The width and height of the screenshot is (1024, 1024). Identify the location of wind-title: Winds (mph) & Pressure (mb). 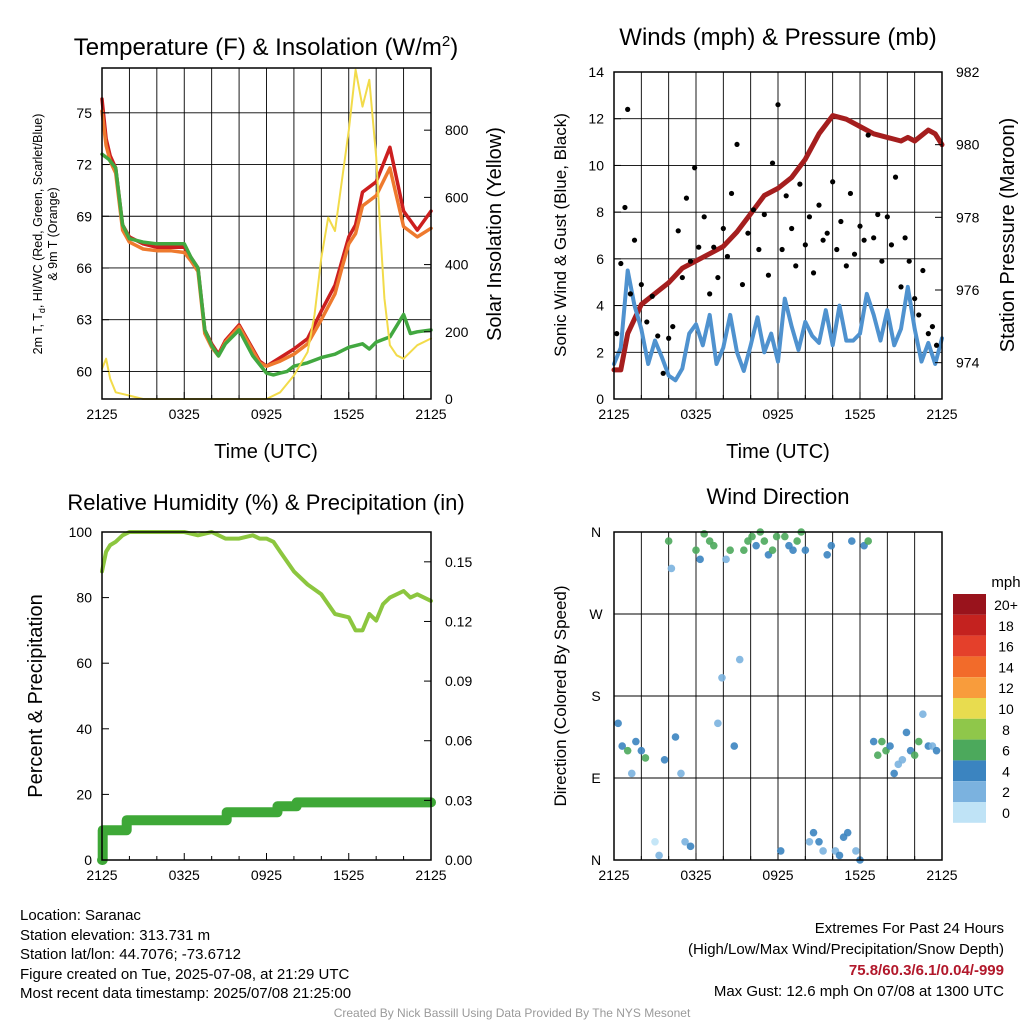
(777, 37).